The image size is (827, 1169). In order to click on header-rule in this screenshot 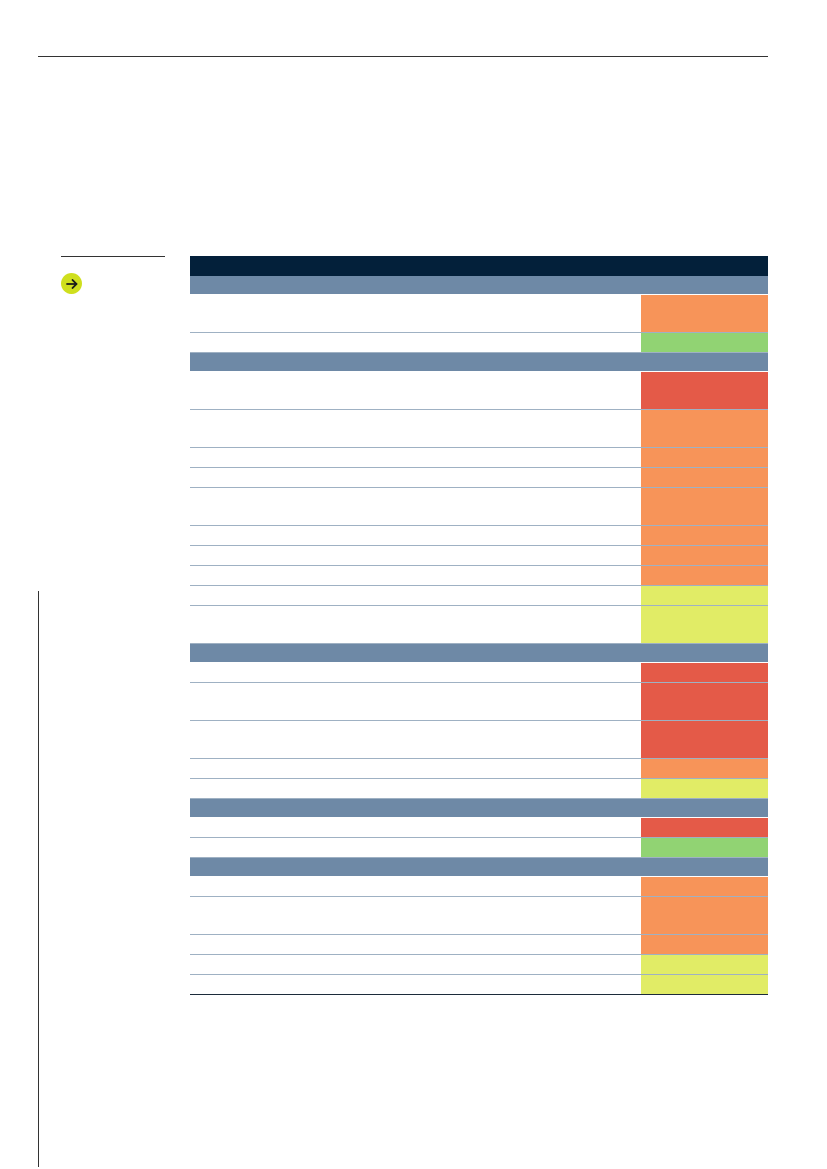, I will do `click(403, 56)`.